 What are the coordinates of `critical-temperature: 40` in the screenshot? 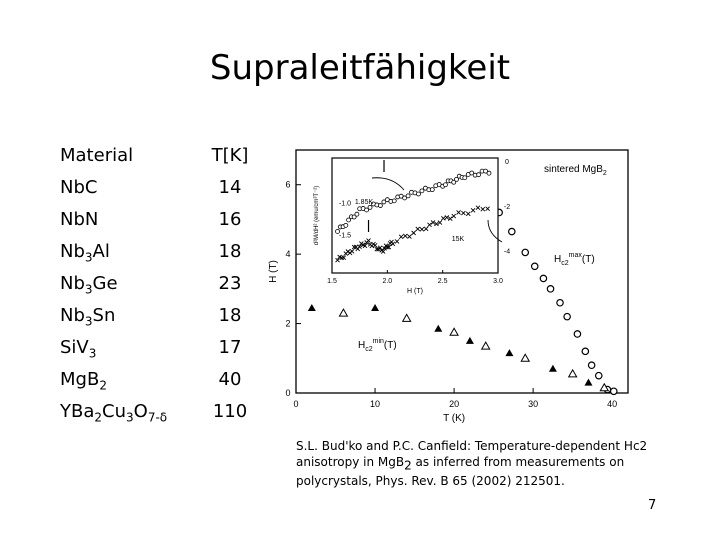 It's located at (230, 379).